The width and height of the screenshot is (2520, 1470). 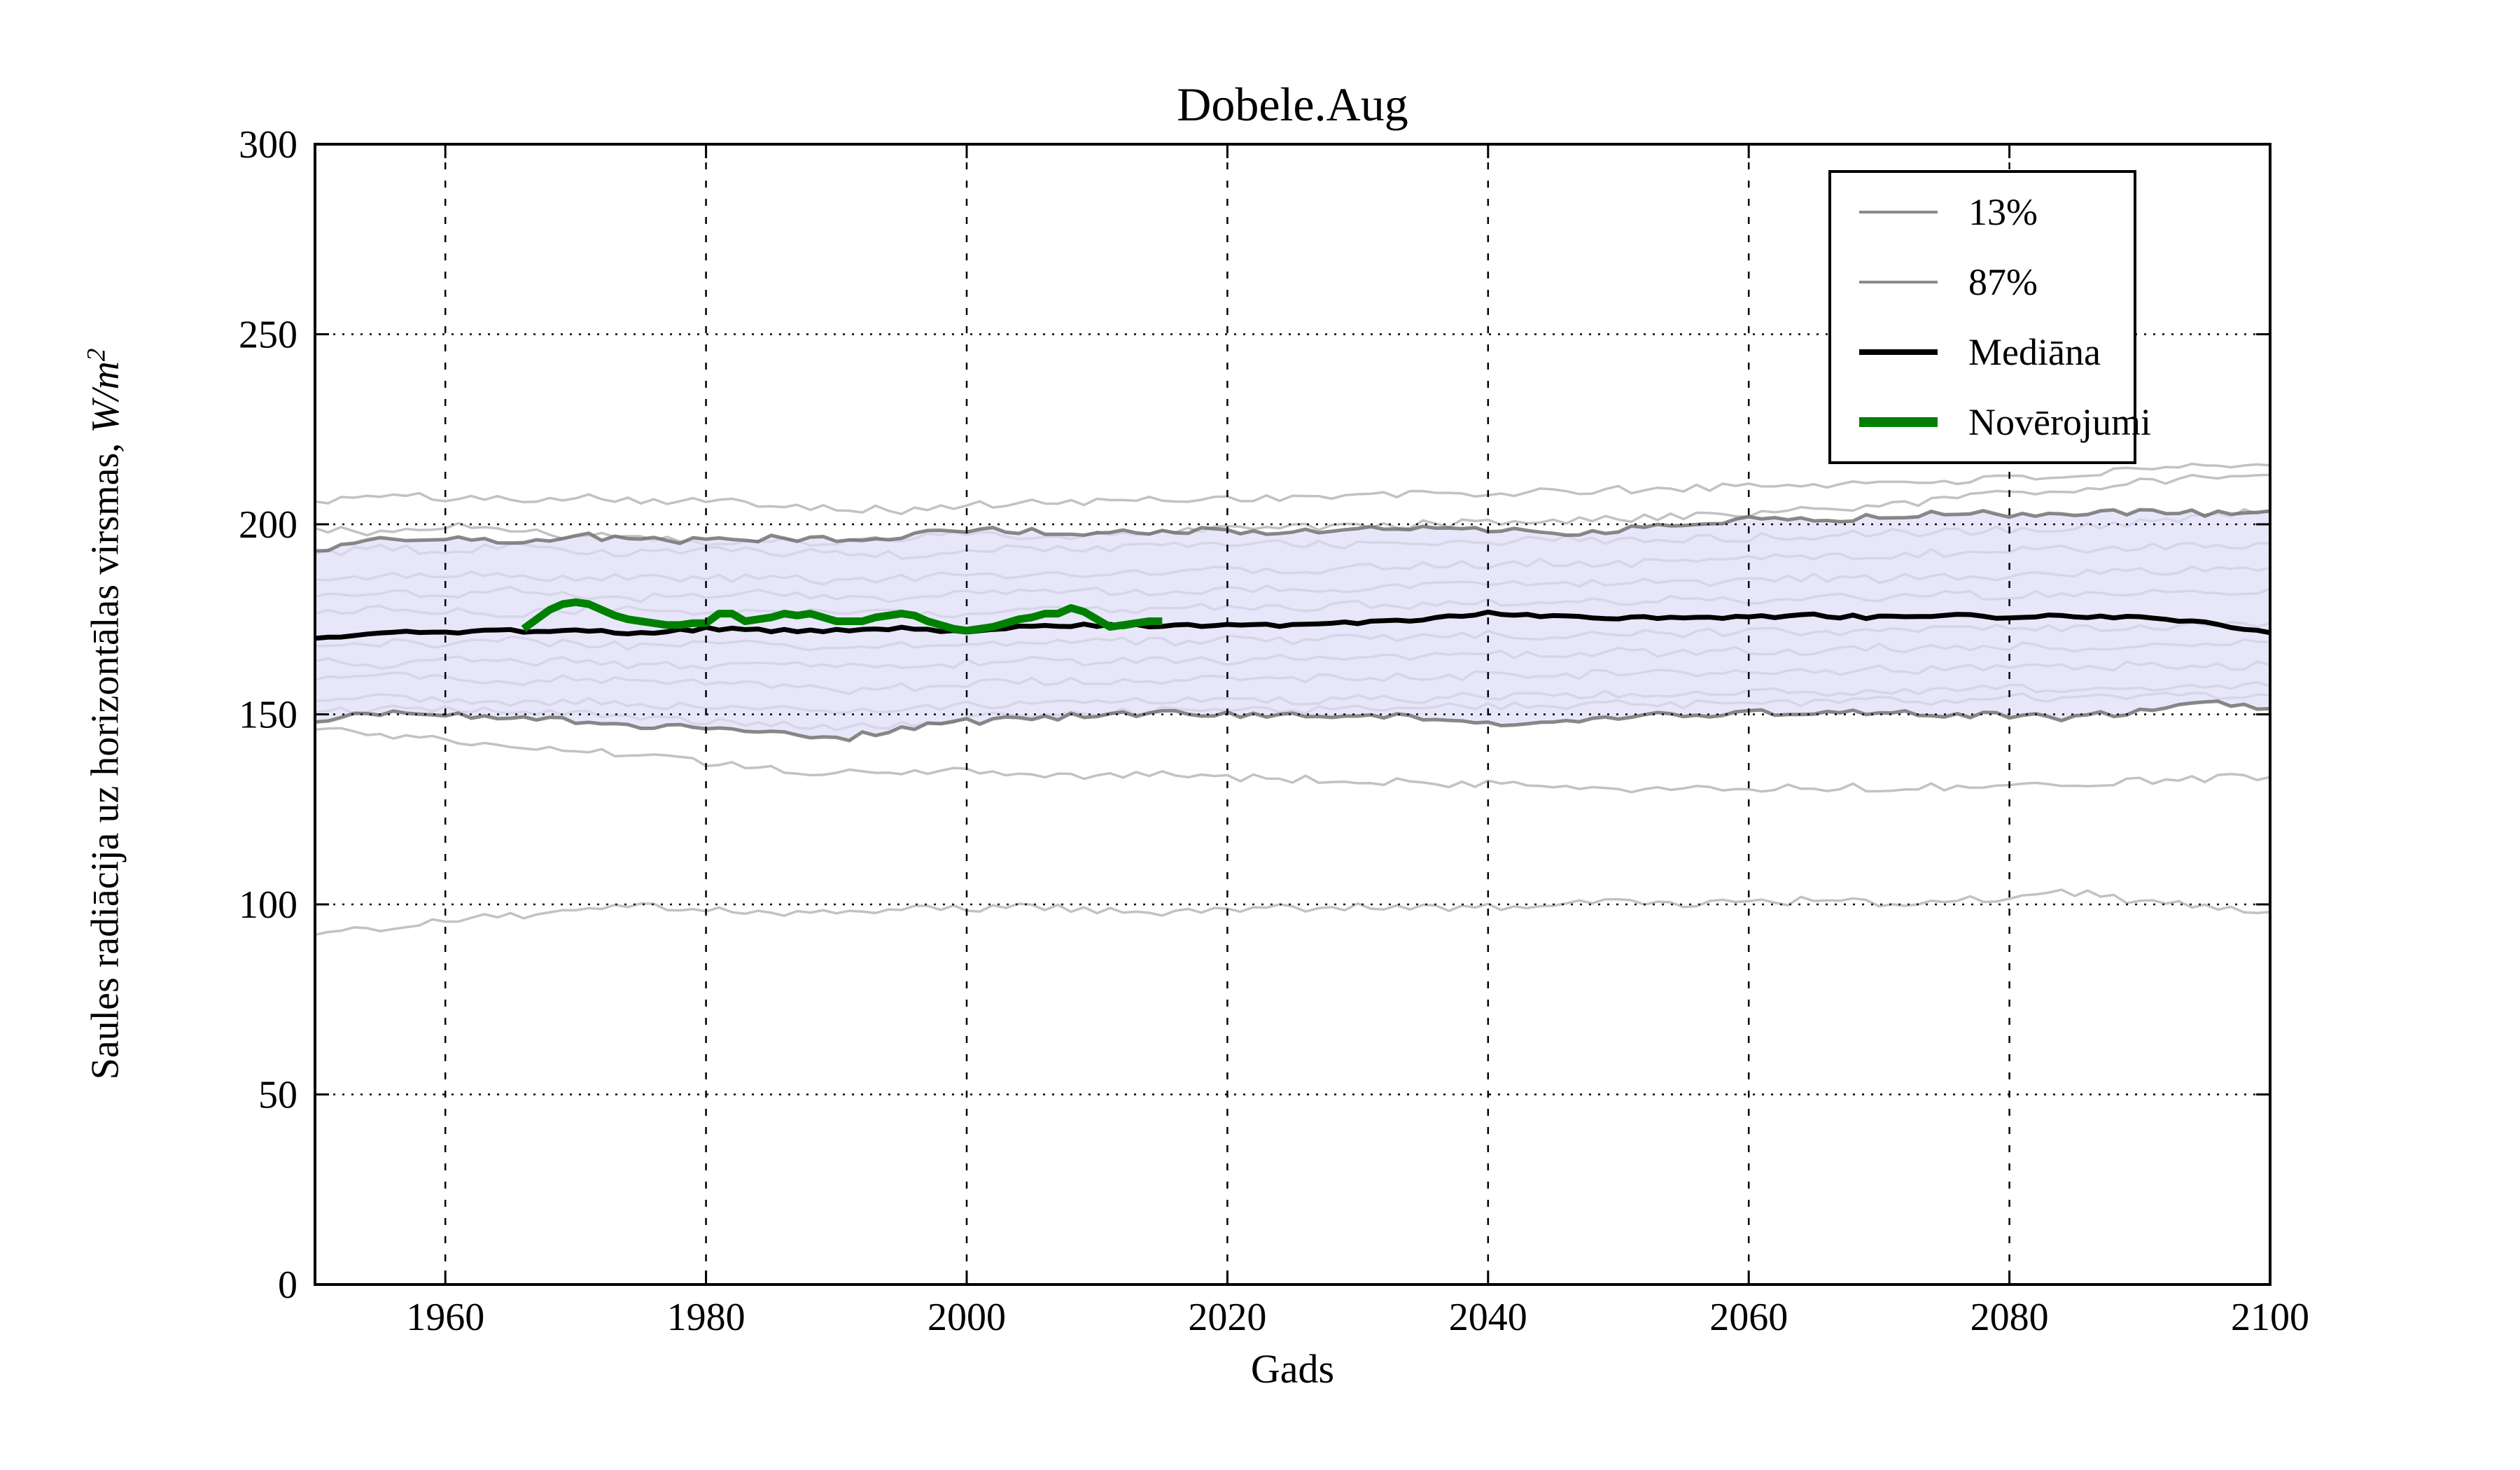 I want to click on x-tick-label: 2100, so click(x=2270, y=1317).